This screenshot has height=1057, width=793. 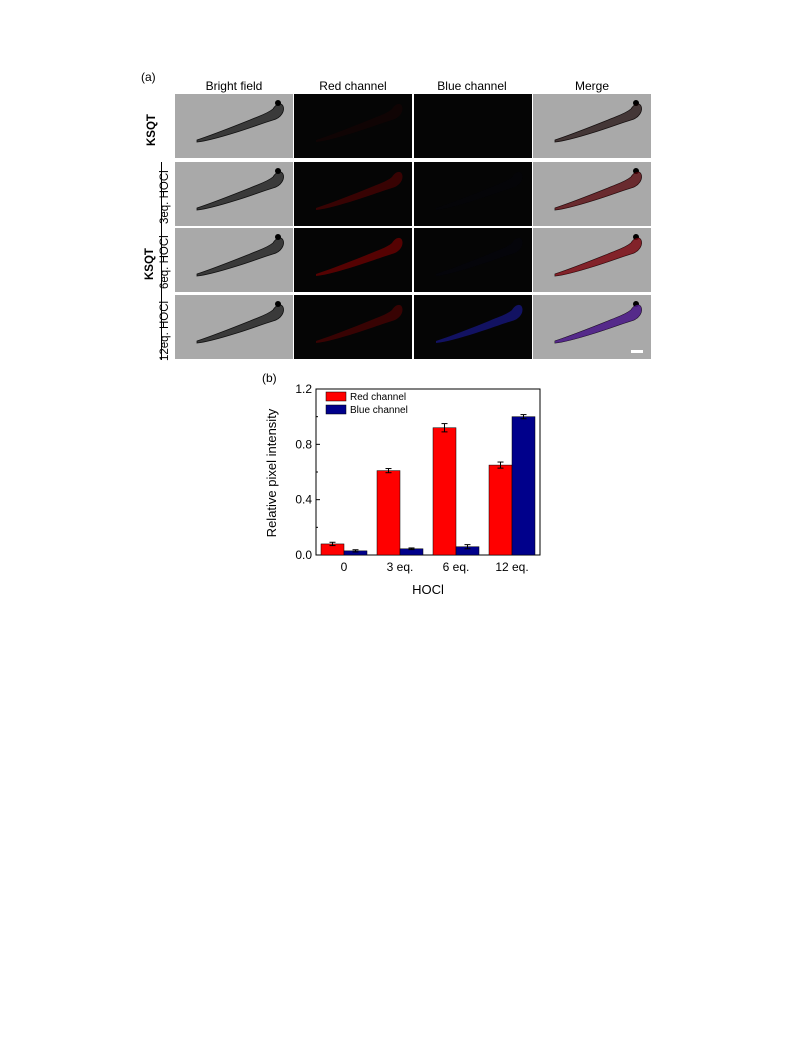 I want to click on row-label-12eq: 12eq. HOCl, so click(x=165, y=330).